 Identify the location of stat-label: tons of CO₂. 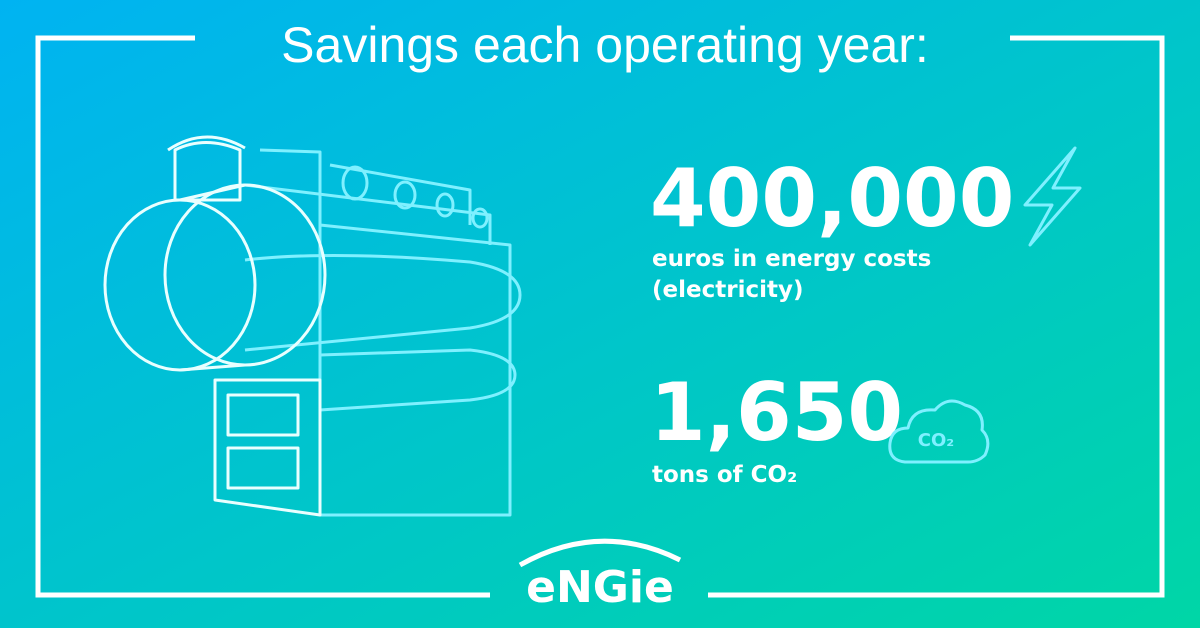
(724, 475).